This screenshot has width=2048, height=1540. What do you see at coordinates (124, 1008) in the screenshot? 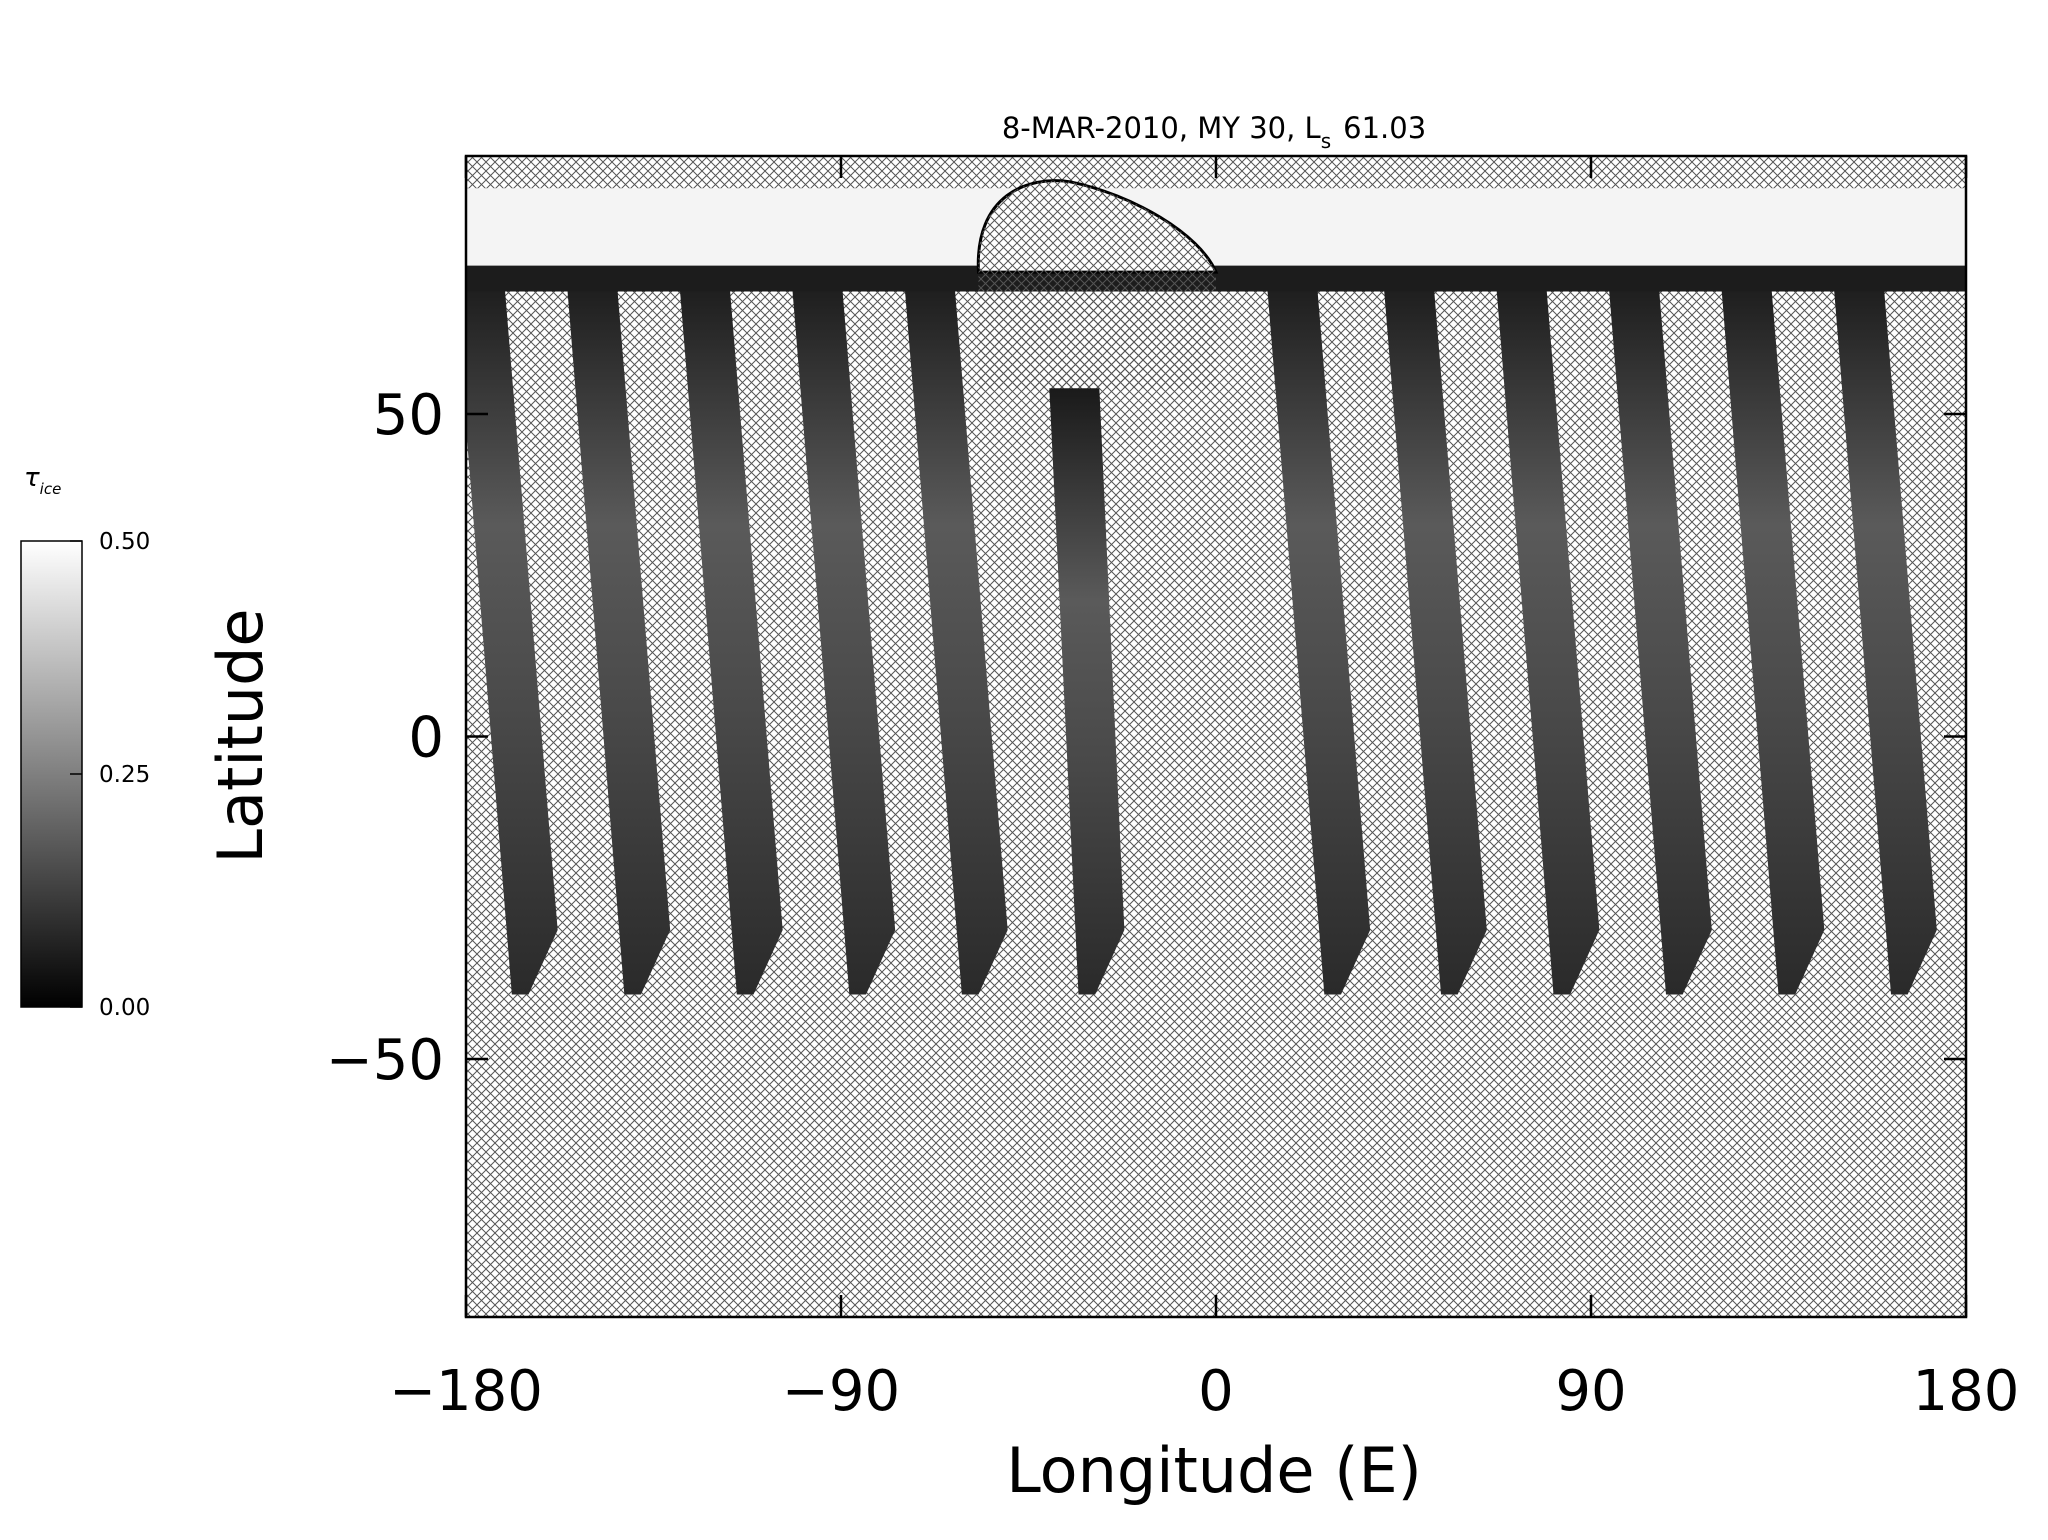
I see `colorbar-tick-label: 0.00` at bounding box center [124, 1008].